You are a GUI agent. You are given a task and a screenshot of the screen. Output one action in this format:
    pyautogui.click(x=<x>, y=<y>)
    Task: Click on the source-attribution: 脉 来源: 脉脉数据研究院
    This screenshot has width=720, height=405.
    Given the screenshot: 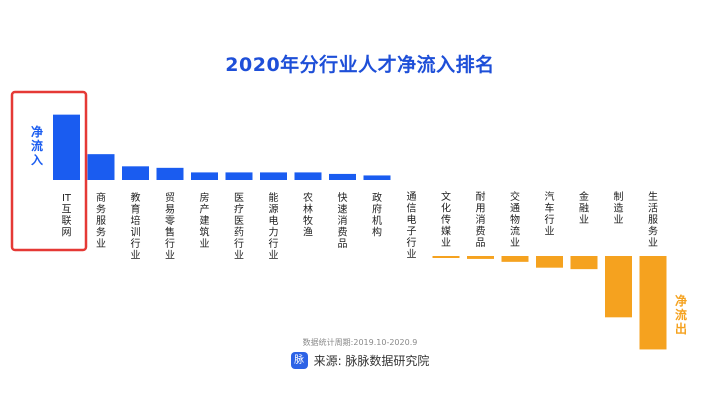 What is the action you would take?
    pyautogui.click(x=360, y=360)
    